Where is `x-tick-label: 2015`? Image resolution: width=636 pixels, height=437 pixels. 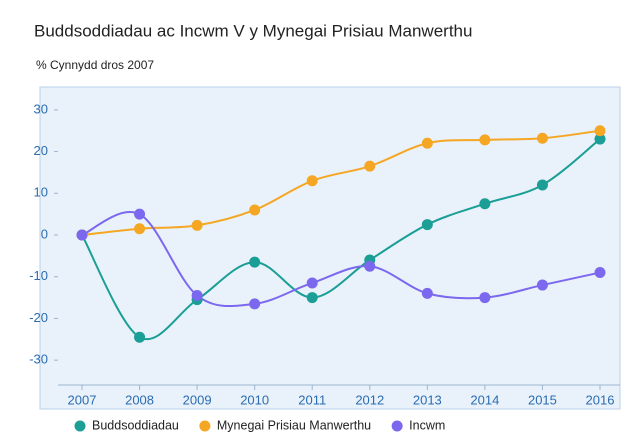
x-tick-label: 2015 is located at coordinates (542, 399).